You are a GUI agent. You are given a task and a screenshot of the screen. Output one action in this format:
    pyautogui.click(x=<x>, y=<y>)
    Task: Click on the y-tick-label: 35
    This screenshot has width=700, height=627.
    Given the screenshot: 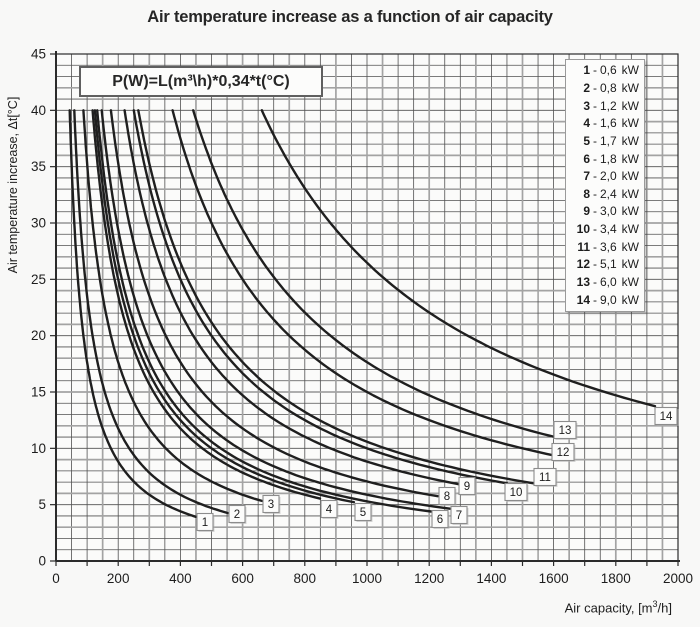 What is the action you would take?
    pyautogui.click(x=38, y=166)
    